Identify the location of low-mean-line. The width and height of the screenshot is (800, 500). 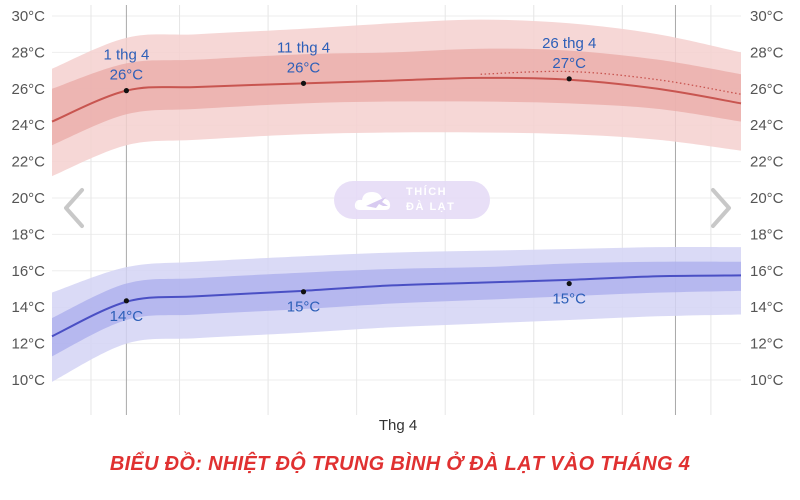
(396, 306).